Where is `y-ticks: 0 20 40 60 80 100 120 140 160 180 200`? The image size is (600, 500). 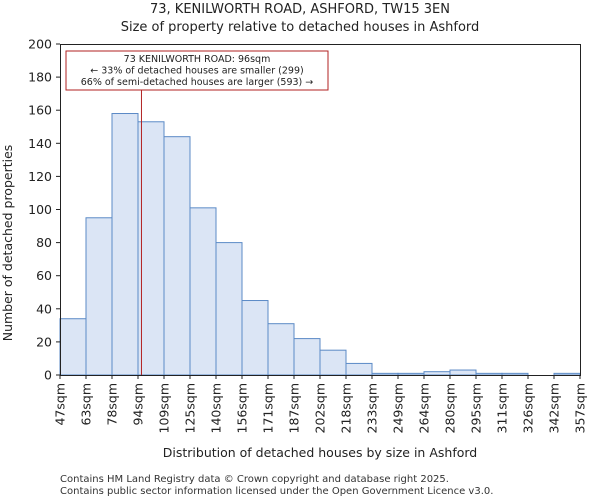
y-ticks: 0 20 40 60 80 100 120 140 160 180 200 is located at coordinates (44, 210).